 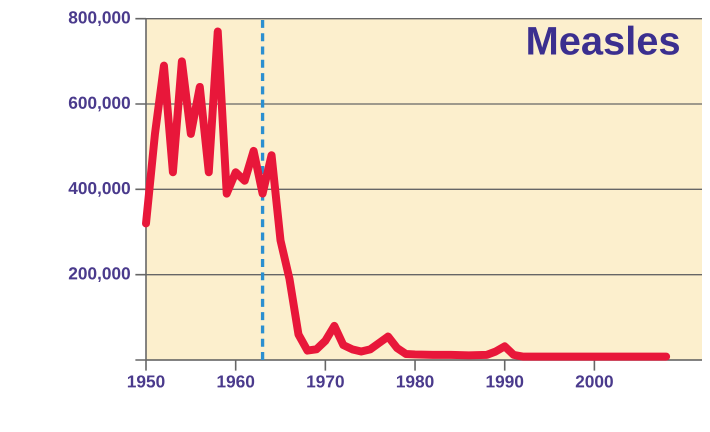 What do you see at coordinates (99, 104) in the screenshot?
I see `y-tick-label: 600,000` at bounding box center [99, 104].